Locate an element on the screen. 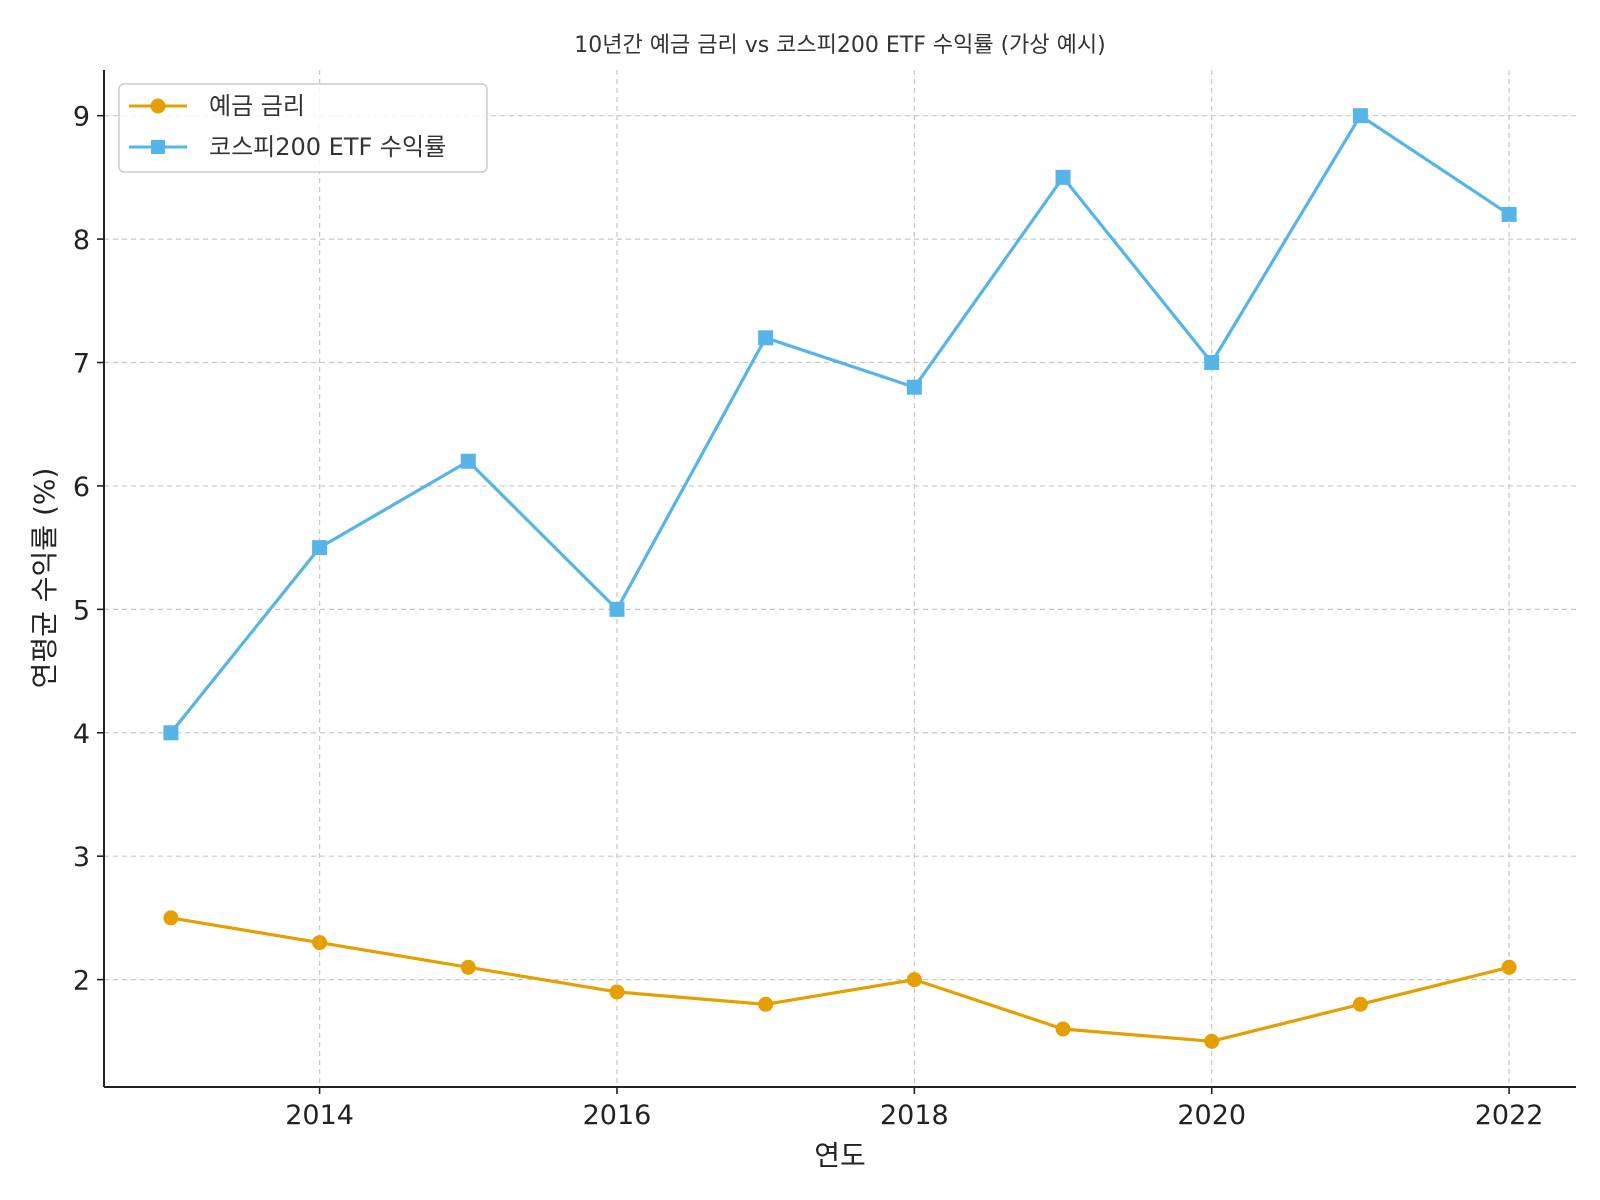 Image resolution: width=1600 pixels, height=1200 pixels. legend-label-kospi-etf: 코스피200 ETF 수익률 is located at coordinates (327, 147).